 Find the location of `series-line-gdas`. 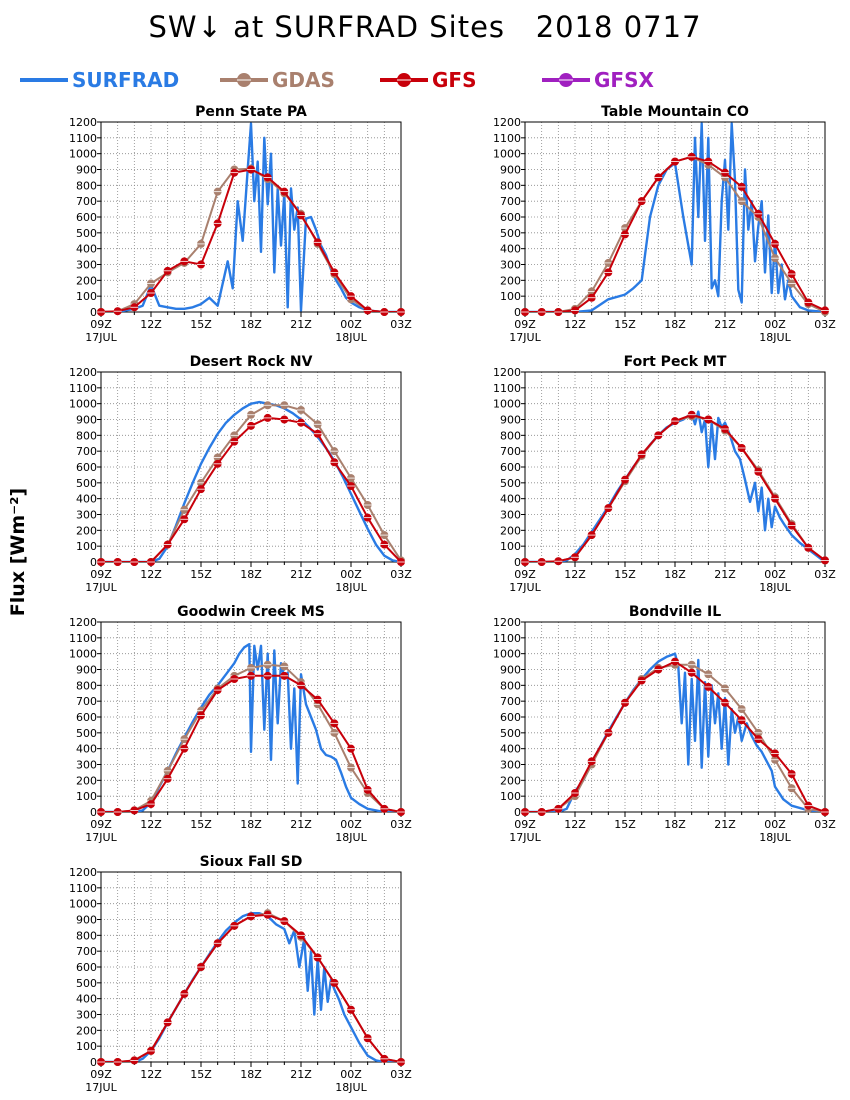

series-line-gdas is located at coordinates (675, 737).